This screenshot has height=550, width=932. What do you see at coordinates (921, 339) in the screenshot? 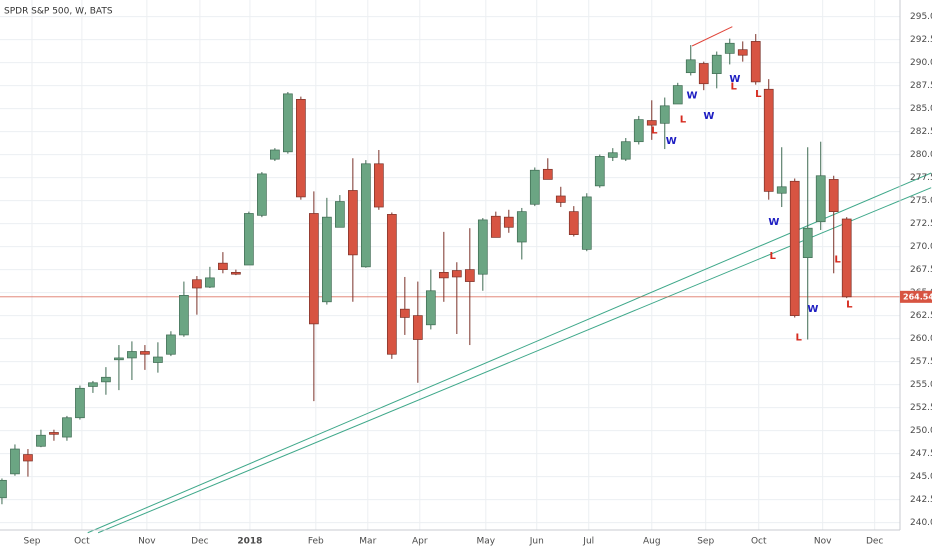
I see `y-tick-label: 260.00` at bounding box center [921, 339].